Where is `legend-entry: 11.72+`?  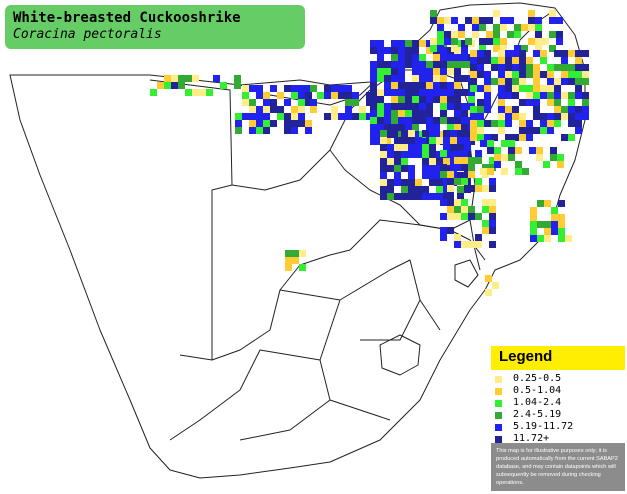 legend-entry: 11.72+ is located at coordinates (558, 439).